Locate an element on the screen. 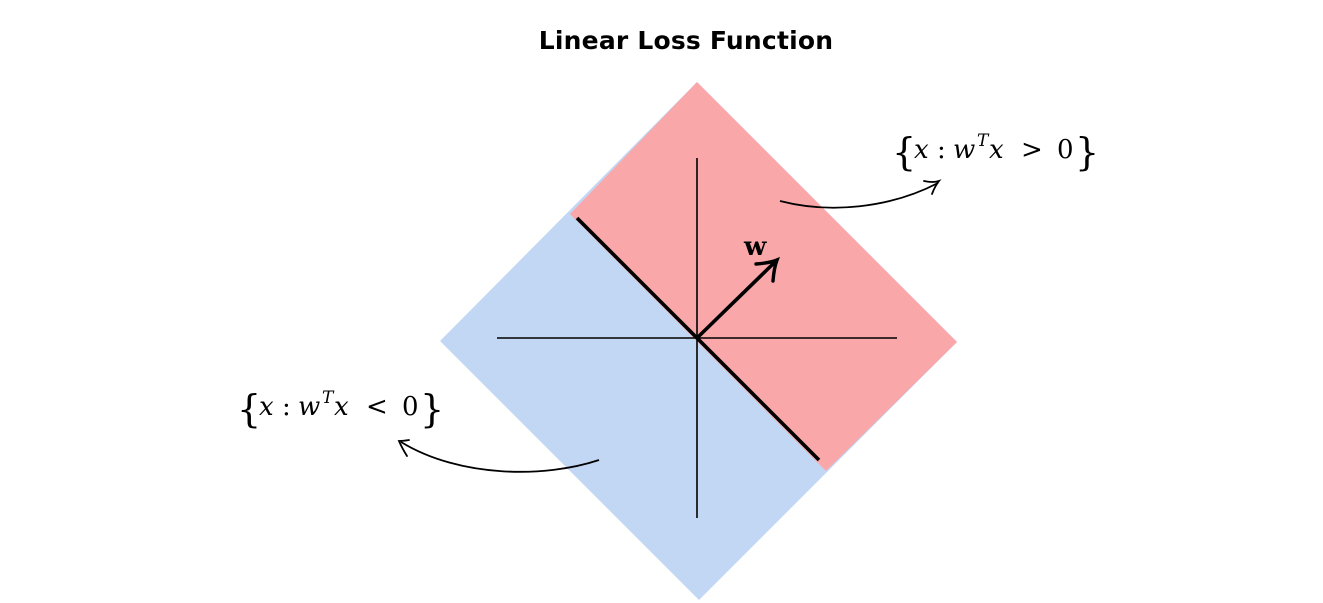 The width and height of the screenshot is (1323, 603). positive-close-brace: } is located at coordinates (1087, 152).